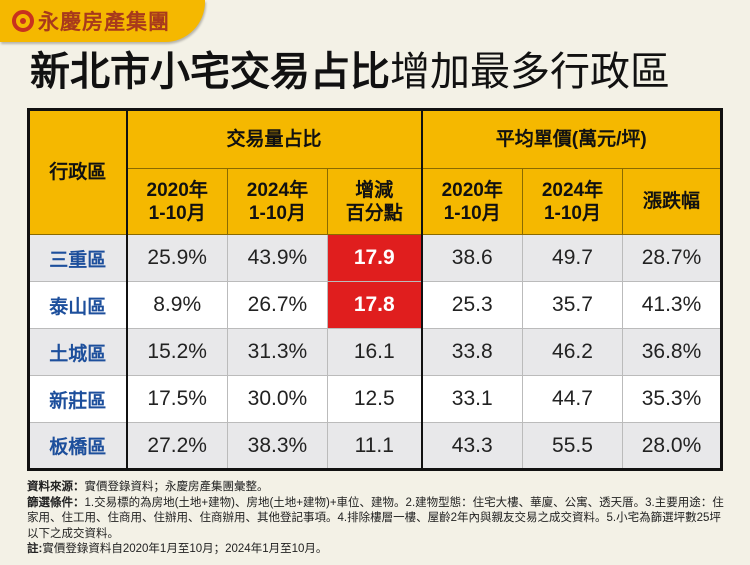 The image size is (750, 565). I want to click on note-period: 註:實價登錄資料自2020年1月至10月；2024年1月至10月。, so click(177, 549).